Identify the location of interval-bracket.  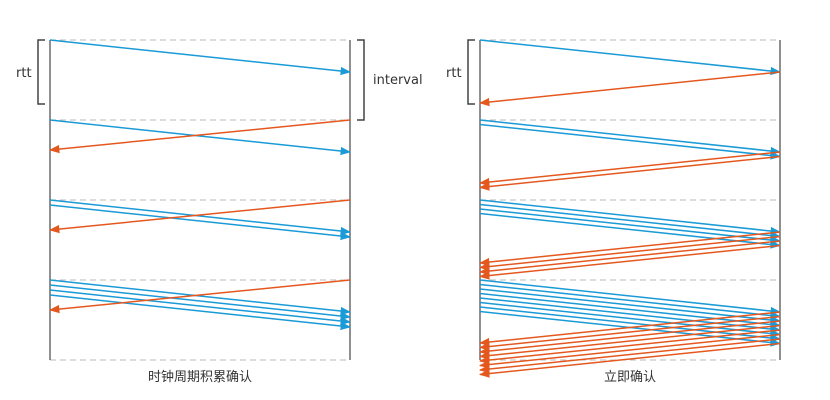
(361, 80).